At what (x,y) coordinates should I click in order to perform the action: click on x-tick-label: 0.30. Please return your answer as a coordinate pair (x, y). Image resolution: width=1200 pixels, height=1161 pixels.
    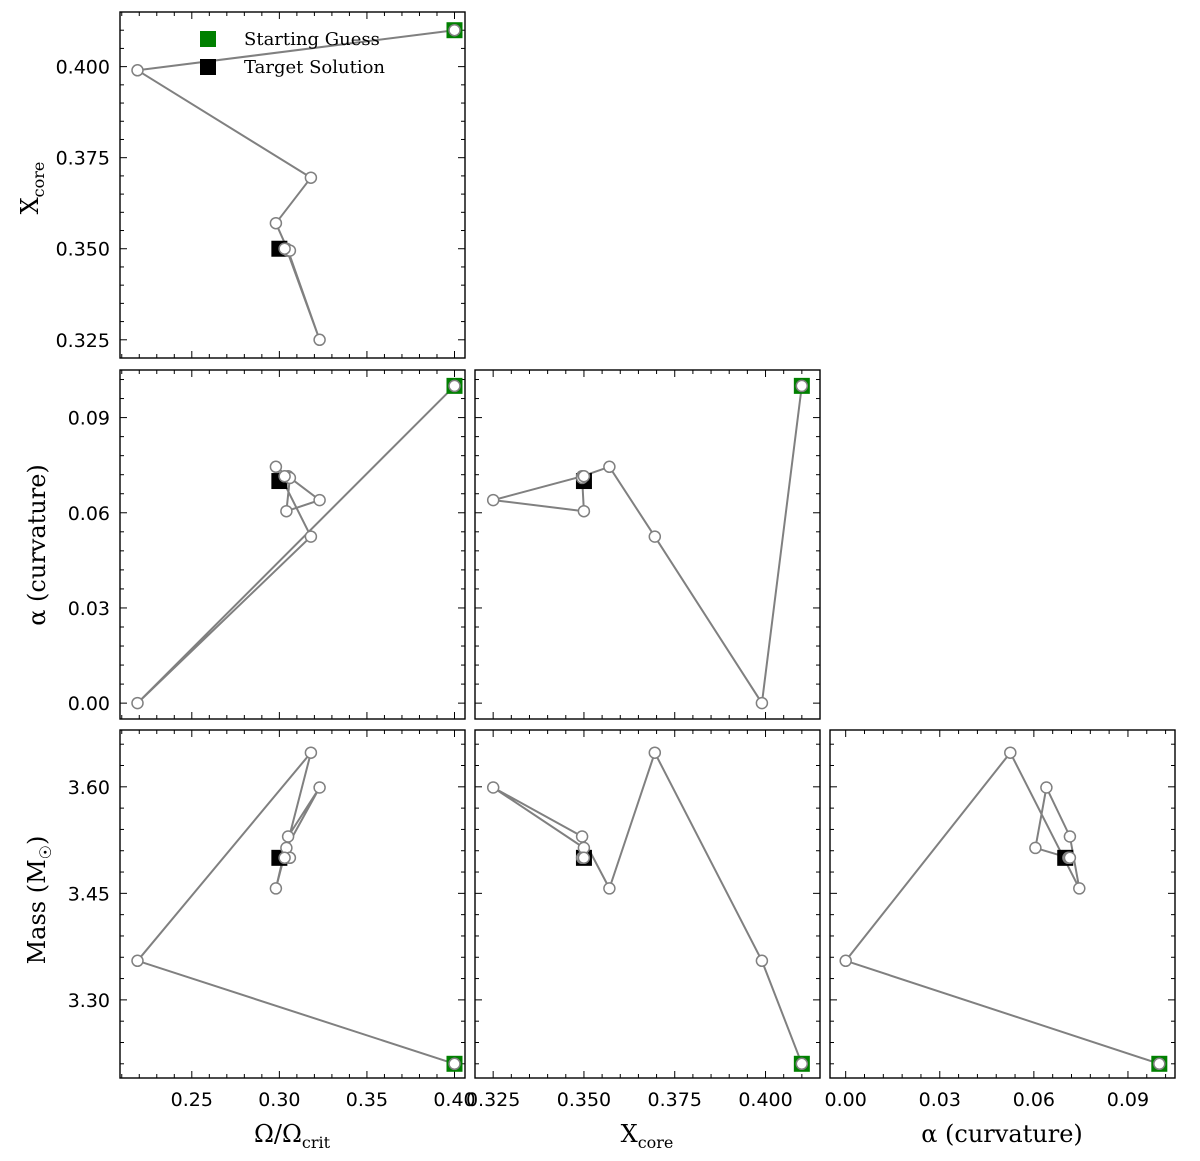
    Looking at the image, I should click on (279, 1100).